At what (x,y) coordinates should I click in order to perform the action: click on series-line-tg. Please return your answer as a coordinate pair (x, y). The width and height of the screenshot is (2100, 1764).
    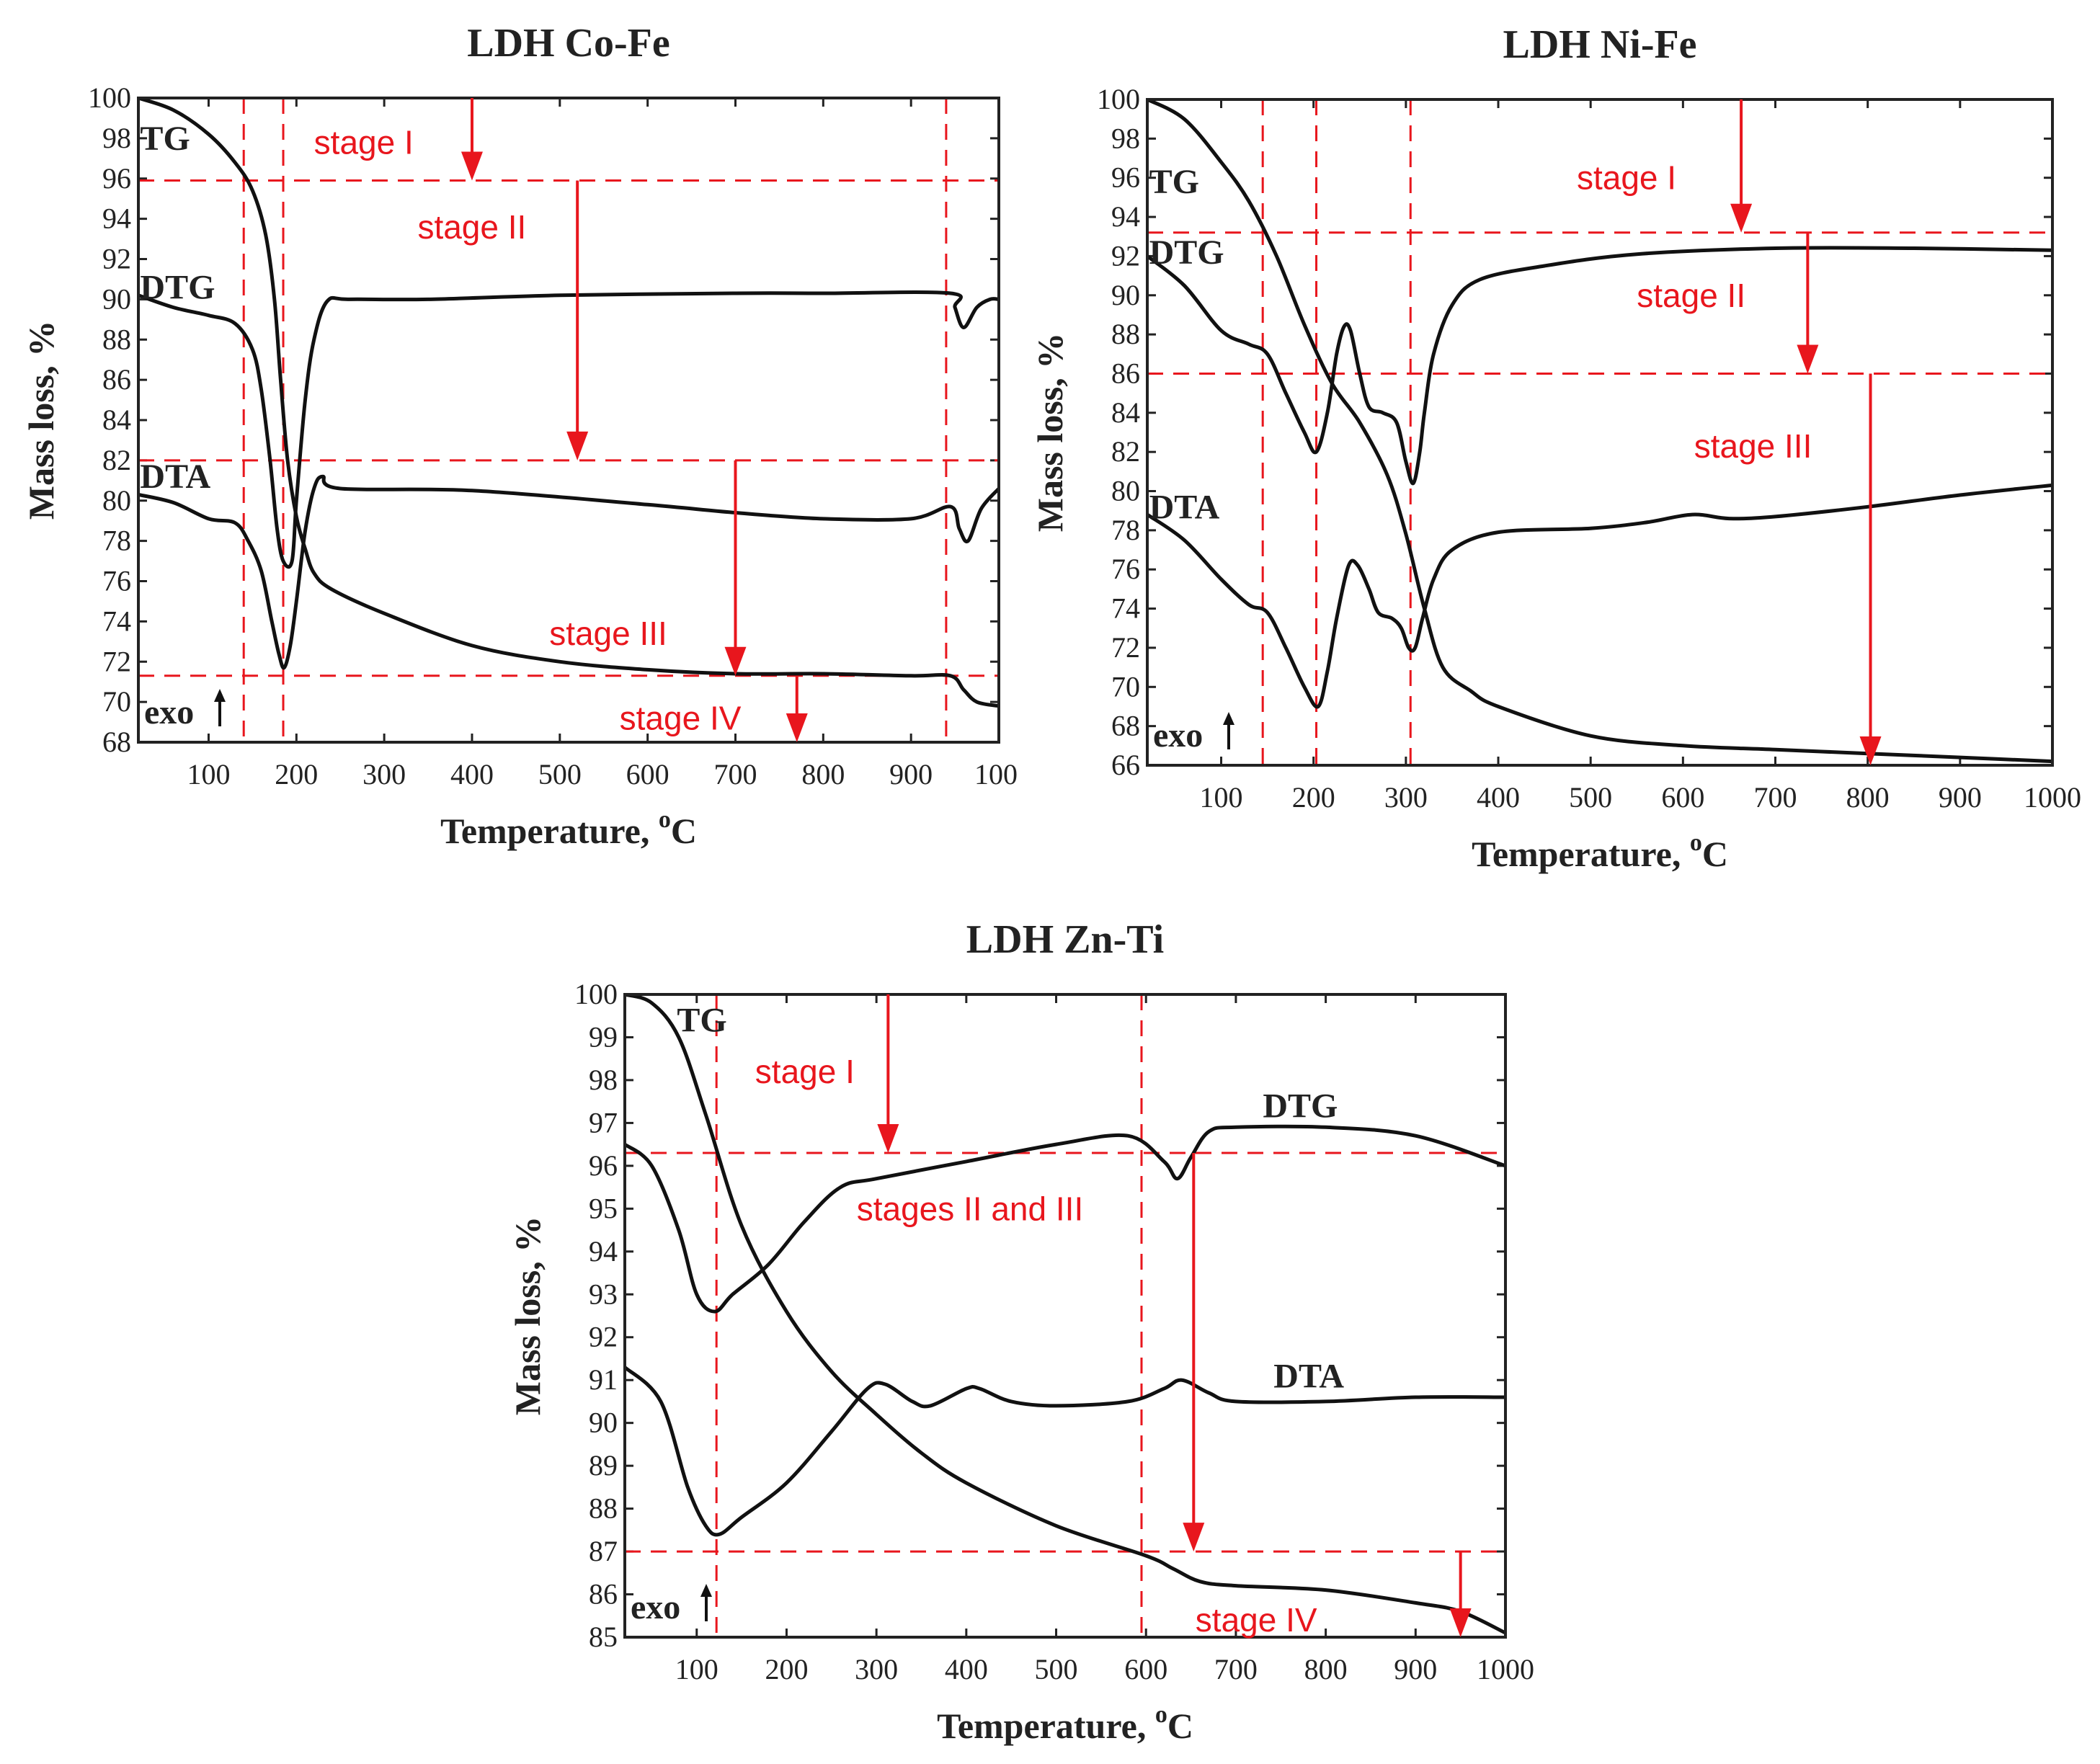
    Looking at the image, I should click on (568, 403).